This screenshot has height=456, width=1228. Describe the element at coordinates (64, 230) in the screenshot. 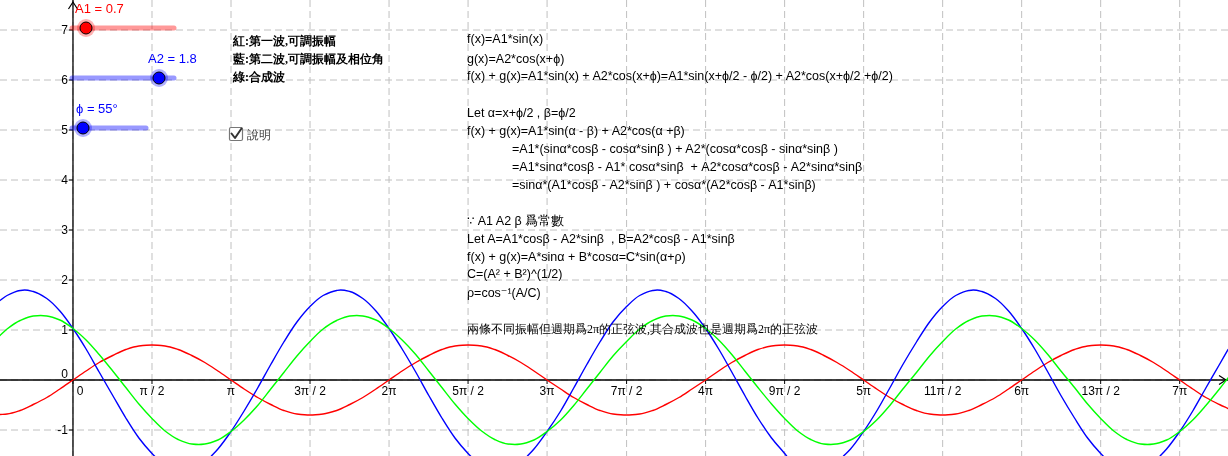

I see `y-tick-label: 3` at that location.